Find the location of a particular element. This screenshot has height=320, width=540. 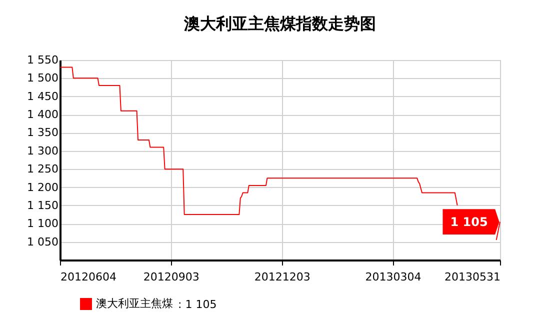

text: : 1 105 is located at coordinates (197, 304).